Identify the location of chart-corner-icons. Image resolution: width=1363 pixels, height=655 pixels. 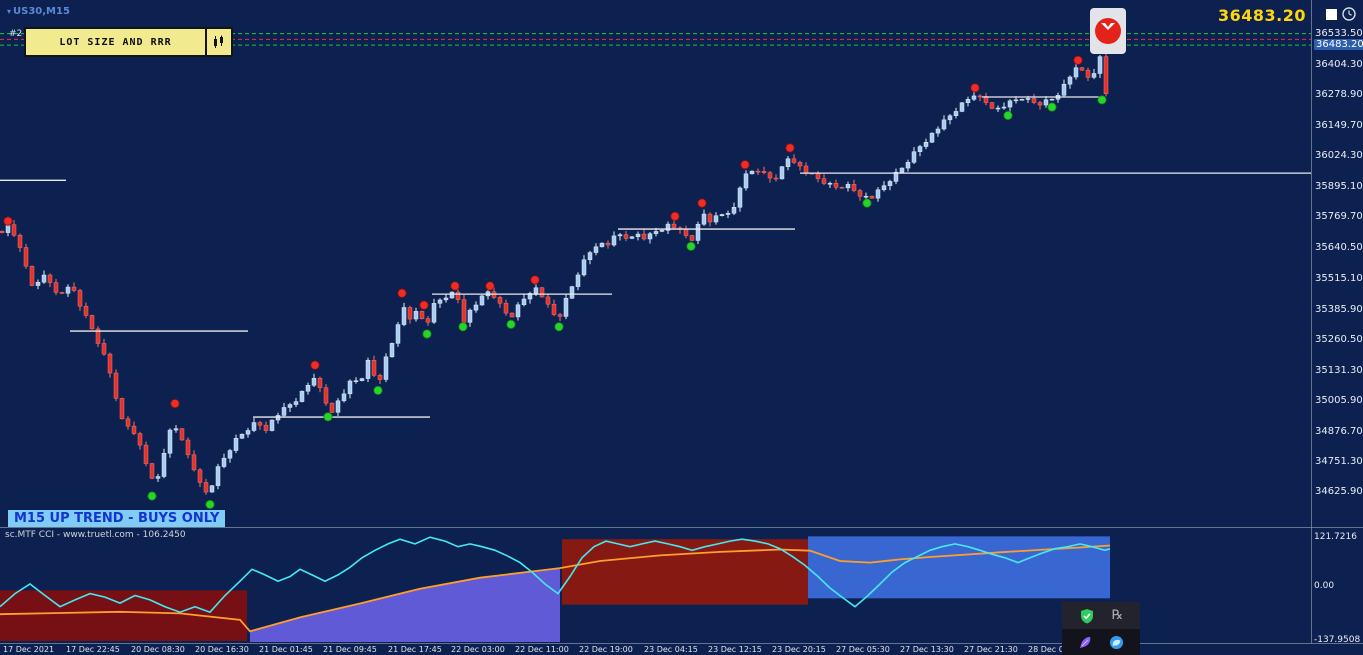
(1344, 14).